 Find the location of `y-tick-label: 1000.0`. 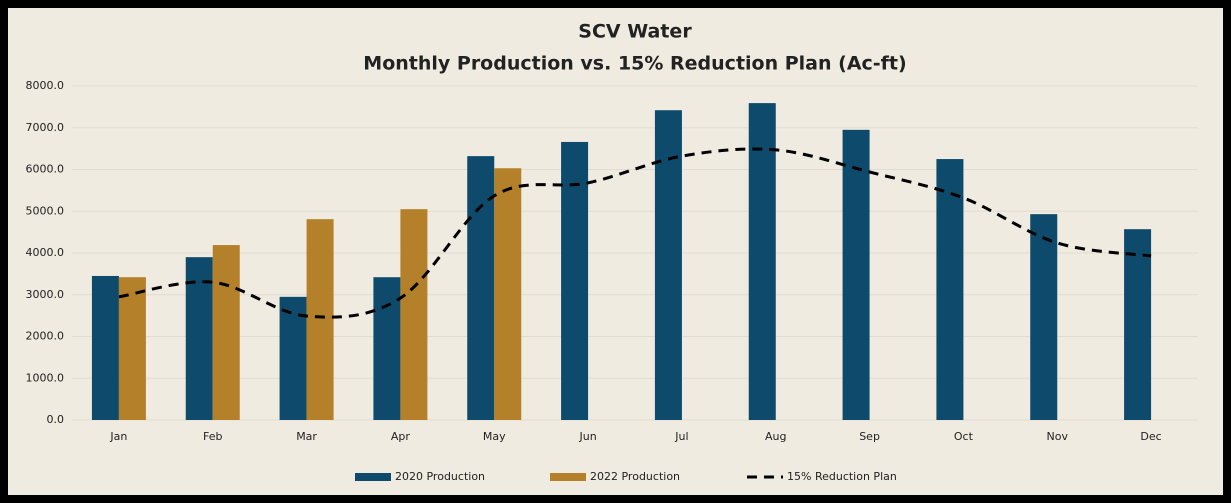

y-tick-label: 1000.0 is located at coordinates (45, 377).